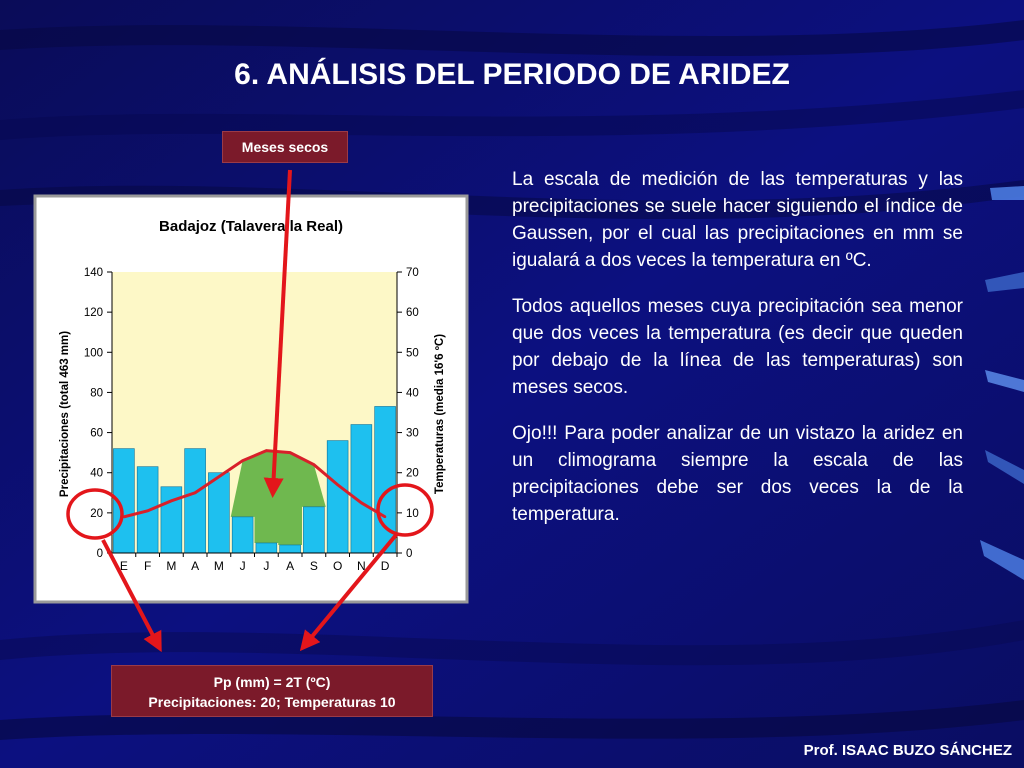  I want to click on y-tick-label: 140, so click(93, 273).